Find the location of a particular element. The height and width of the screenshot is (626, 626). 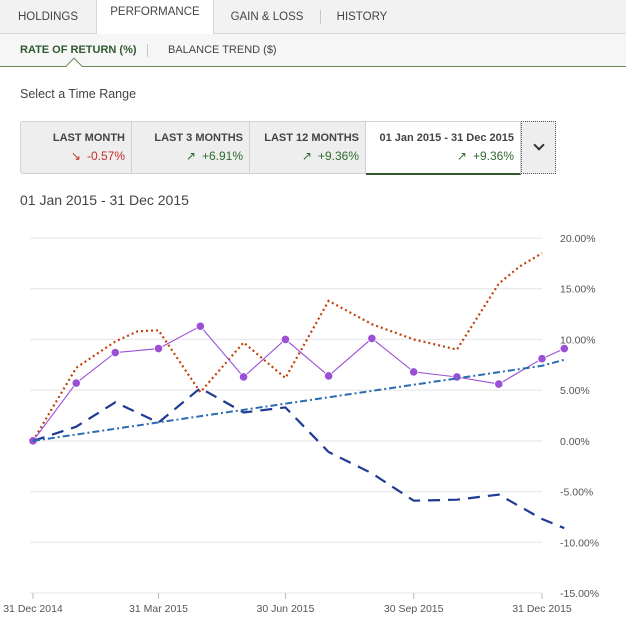

range-last-month: LAST MONTH ↘ -0.57% is located at coordinates (76, 147).